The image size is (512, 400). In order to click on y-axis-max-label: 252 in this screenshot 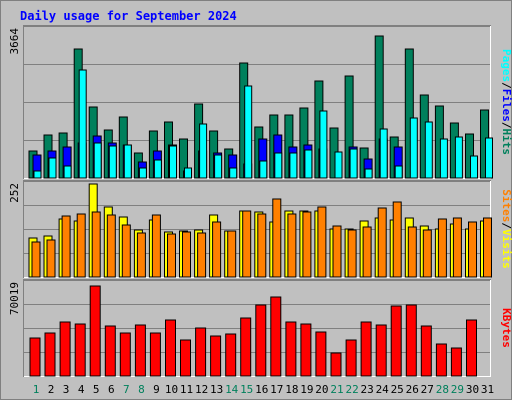, I will do `click(14, 193)`.